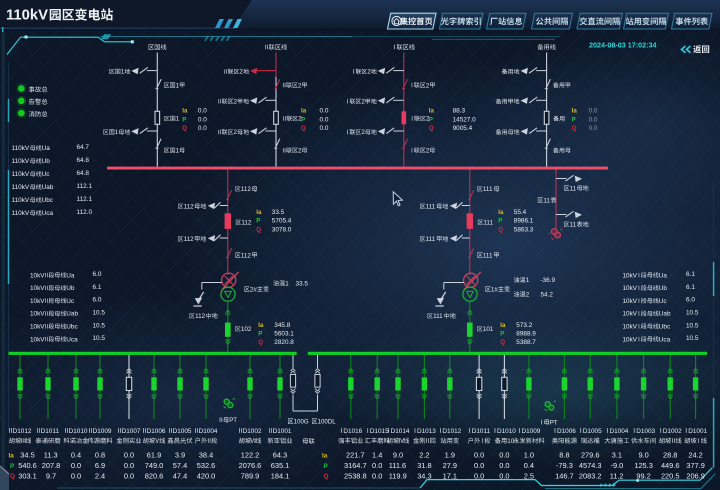  Describe the element at coordinates (450, 475) in the screenshot. I see `svg-text: 17.1` at that location.